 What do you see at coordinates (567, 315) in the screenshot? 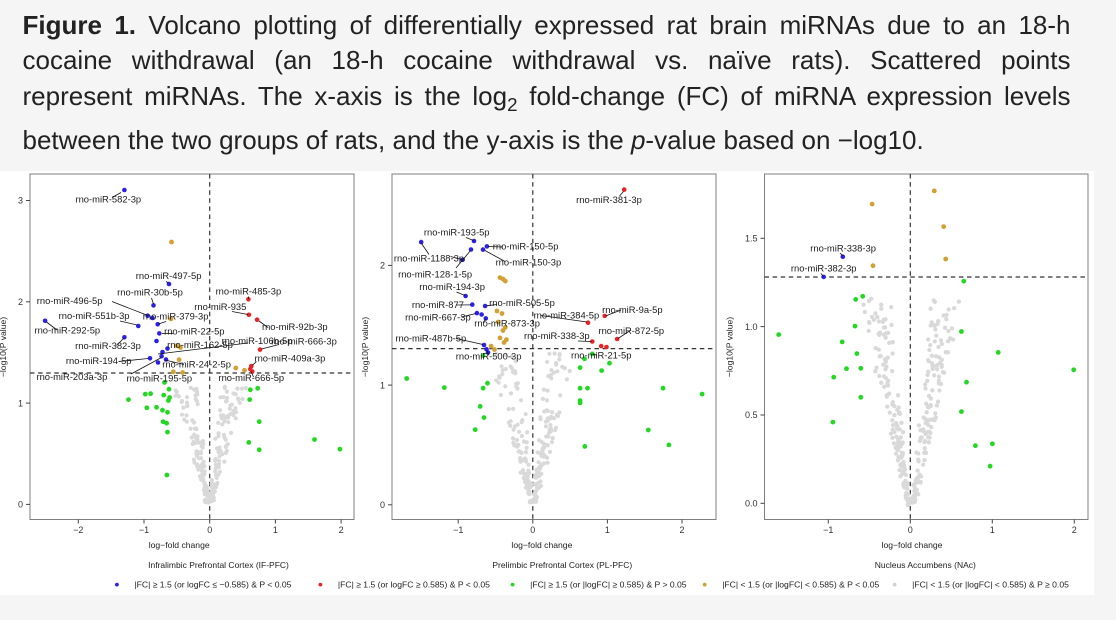
I see `svg-text: rno-miR-384-5p` at bounding box center [567, 315].